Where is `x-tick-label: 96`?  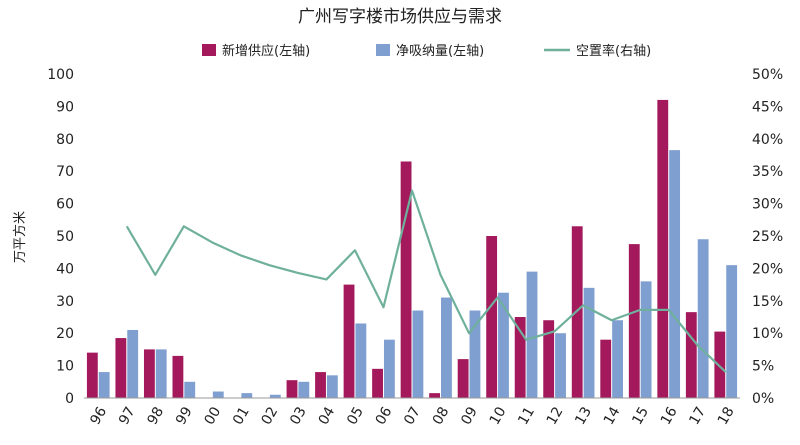 x-tick-label: 96 is located at coordinates (98, 416).